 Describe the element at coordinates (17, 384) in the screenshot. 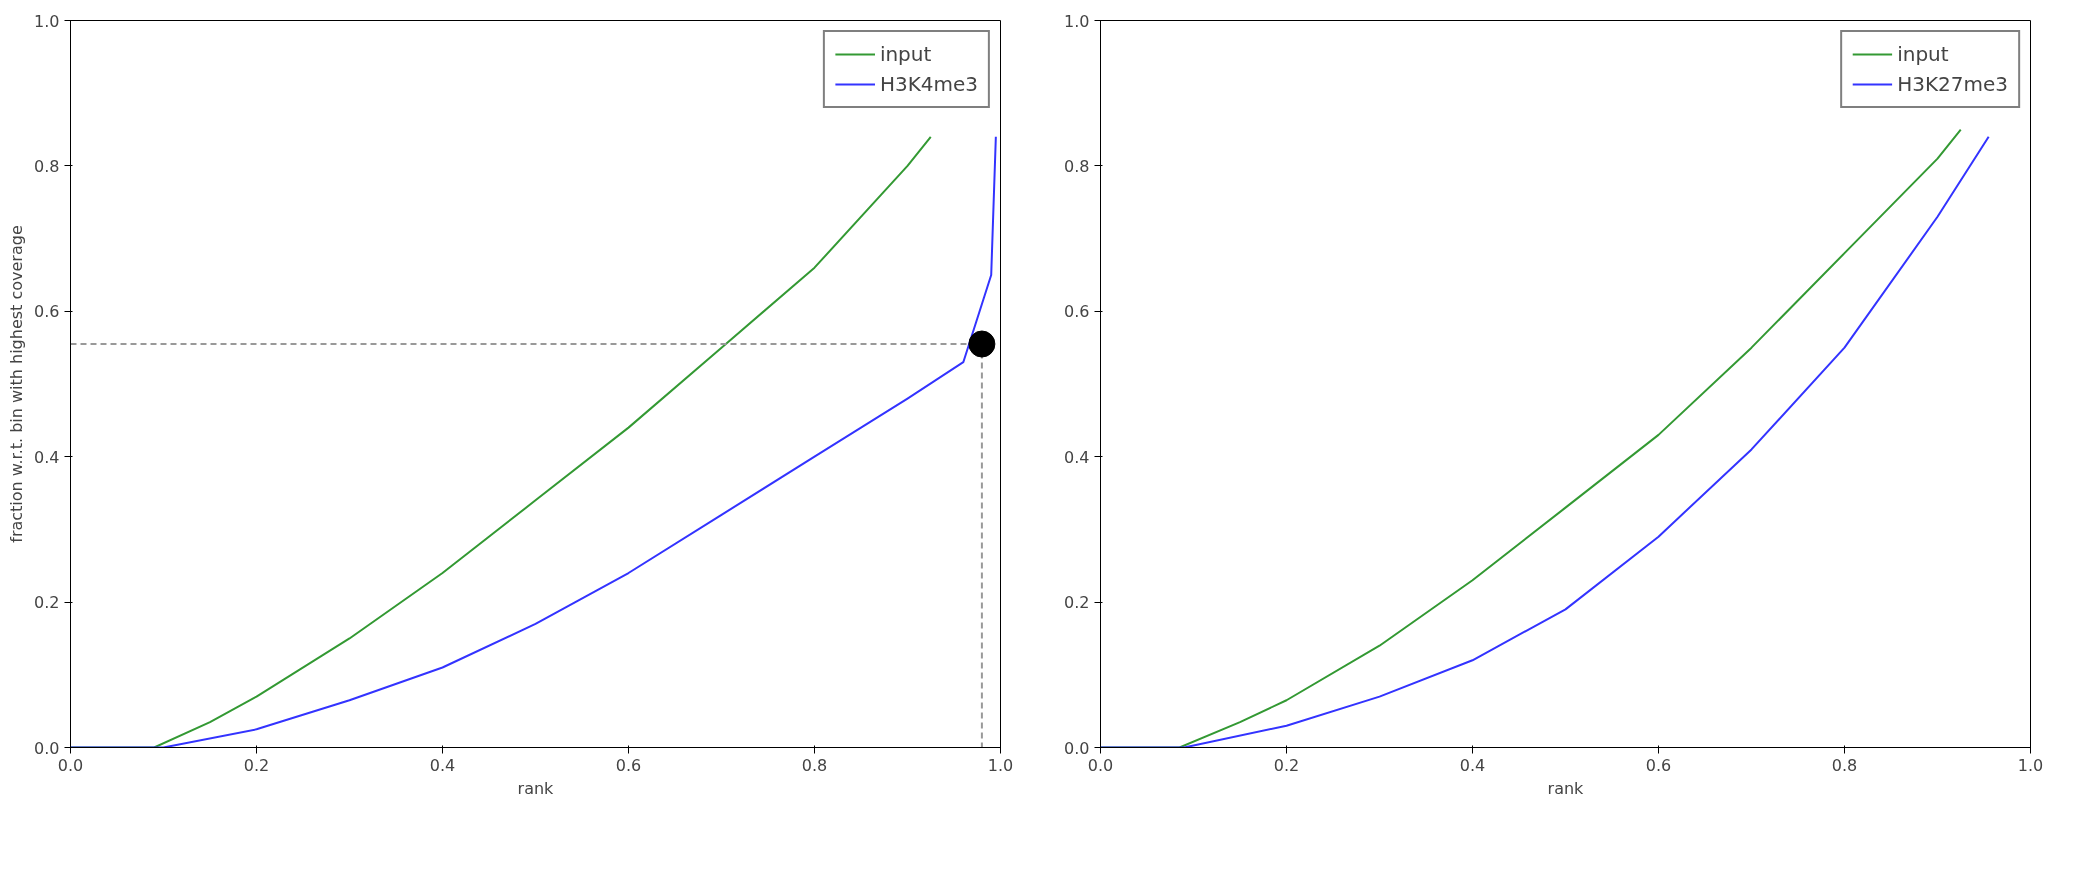

I see `y-axis-title: fraction w.r.t. bin with highest coverage` at that location.